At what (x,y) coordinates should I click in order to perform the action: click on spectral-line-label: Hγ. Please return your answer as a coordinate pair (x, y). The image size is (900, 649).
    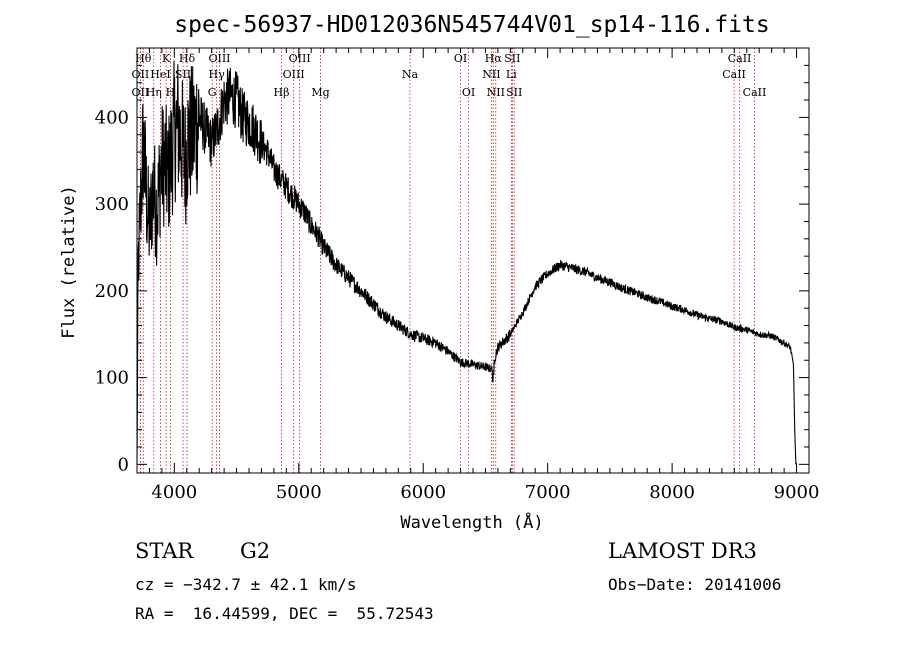
    Looking at the image, I should click on (217, 74).